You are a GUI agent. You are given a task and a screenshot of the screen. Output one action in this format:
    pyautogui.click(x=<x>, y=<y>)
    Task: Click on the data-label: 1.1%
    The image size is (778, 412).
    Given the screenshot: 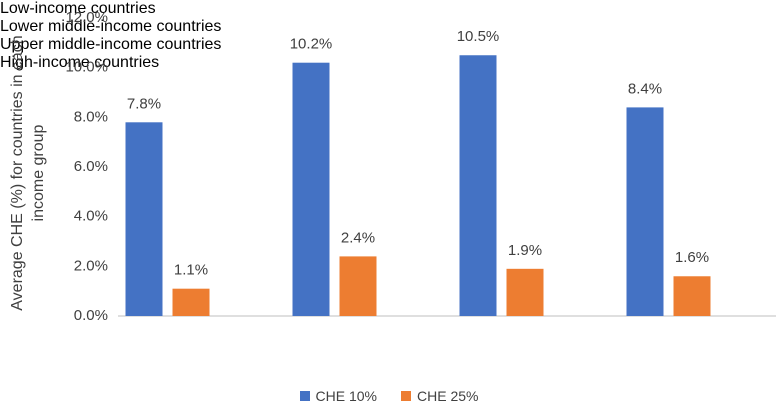 What is the action you would take?
    pyautogui.click(x=191, y=270)
    